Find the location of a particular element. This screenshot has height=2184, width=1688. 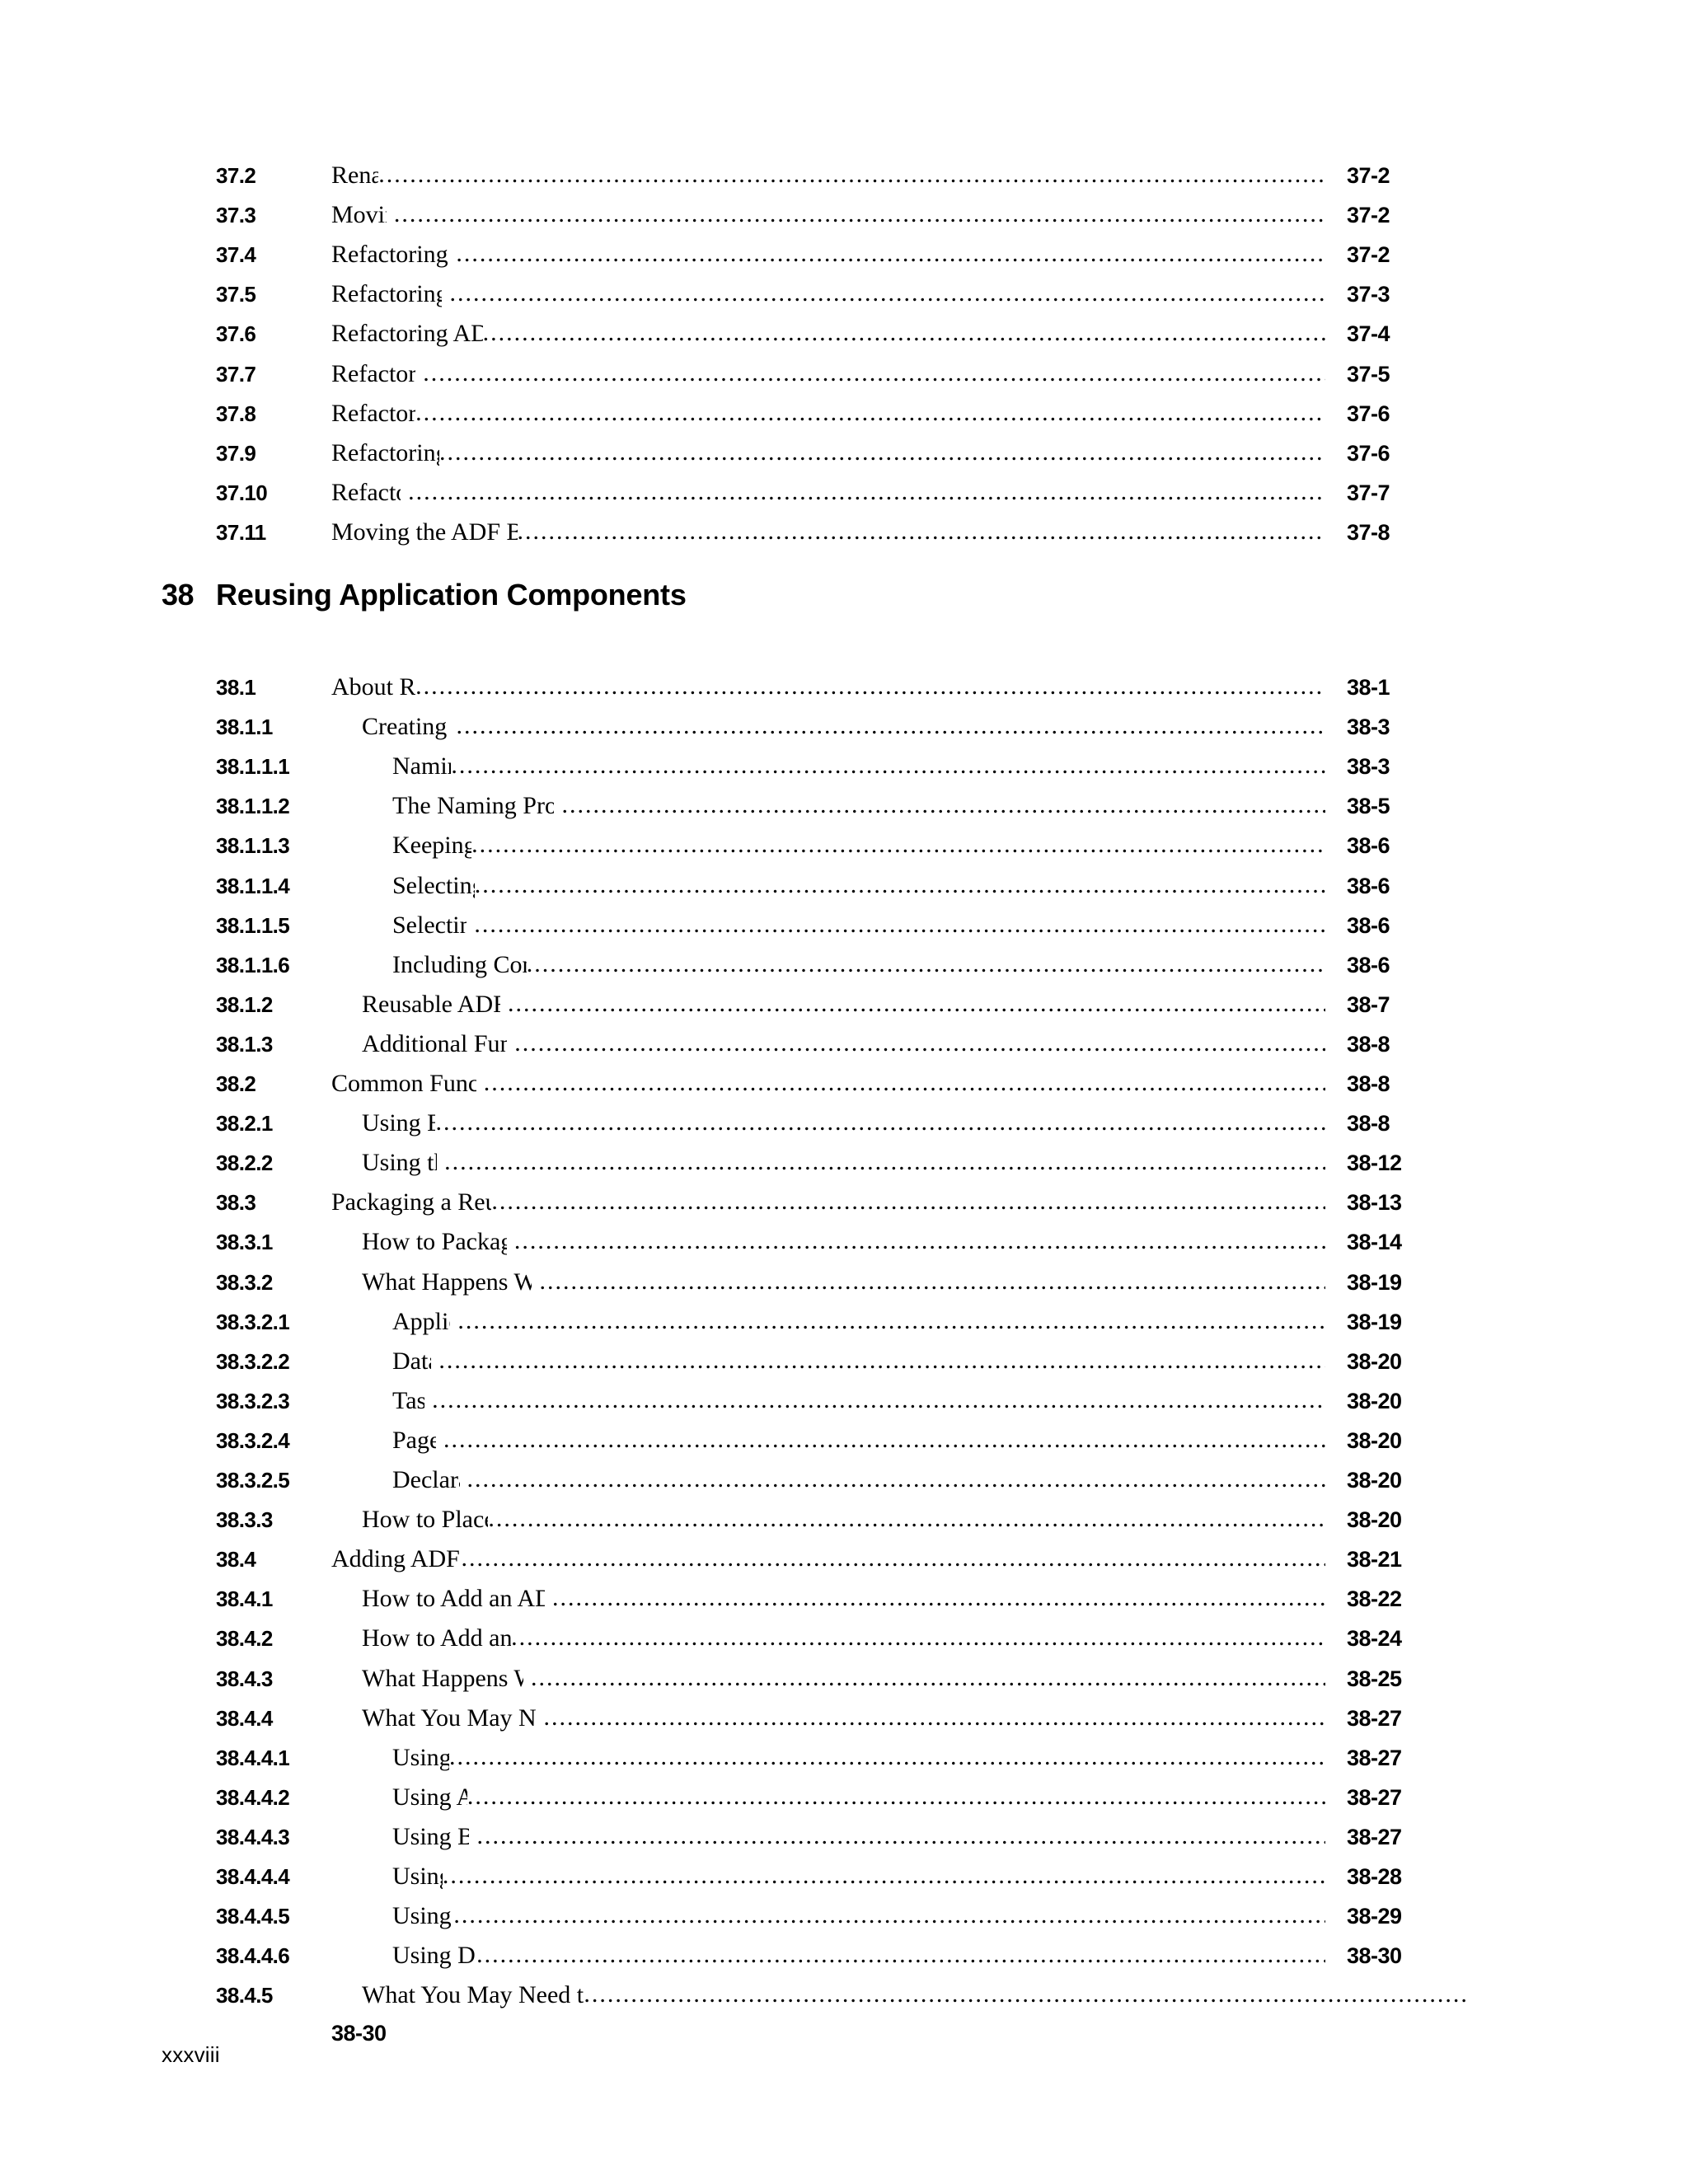

toc-entry-page-number: 37-4 is located at coordinates (1368, 334).